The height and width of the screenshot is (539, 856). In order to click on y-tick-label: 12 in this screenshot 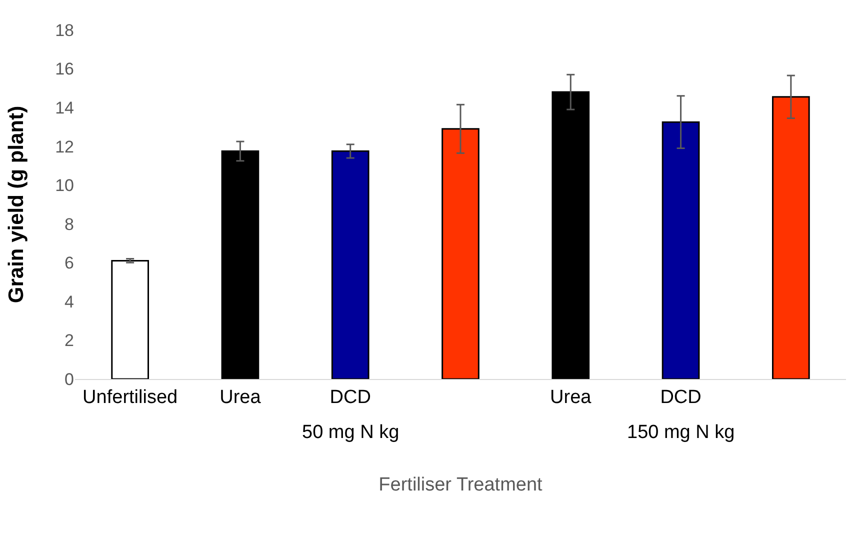, I will do `click(64, 146)`.